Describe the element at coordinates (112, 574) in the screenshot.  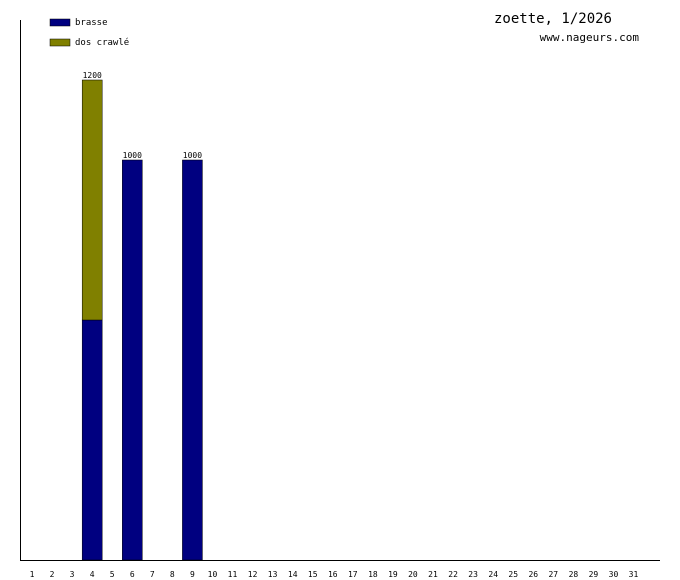
I see `x-tick-label: 5` at that location.